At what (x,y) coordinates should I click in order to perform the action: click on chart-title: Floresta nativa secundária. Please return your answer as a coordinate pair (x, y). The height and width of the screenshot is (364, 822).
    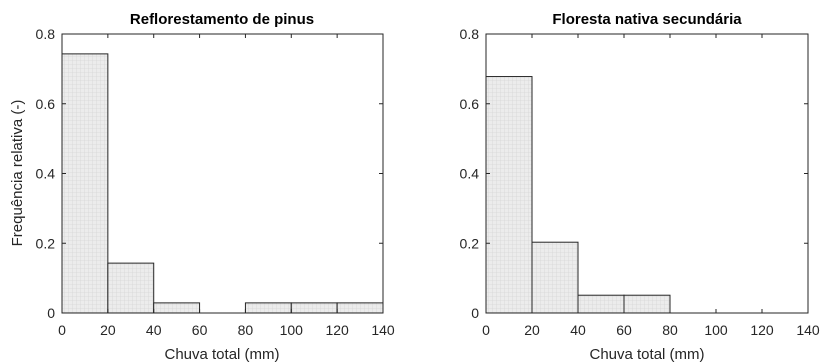
    Looking at the image, I should click on (647, 19).